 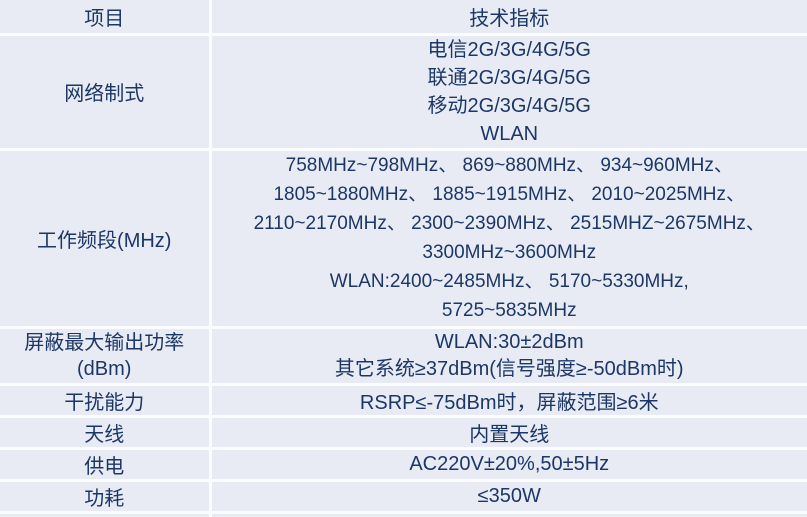 What do you see at coordinates (105, 433) in the screenshot?
I see `item-cell-antenna: 天线` at bounding box center [105, 433].